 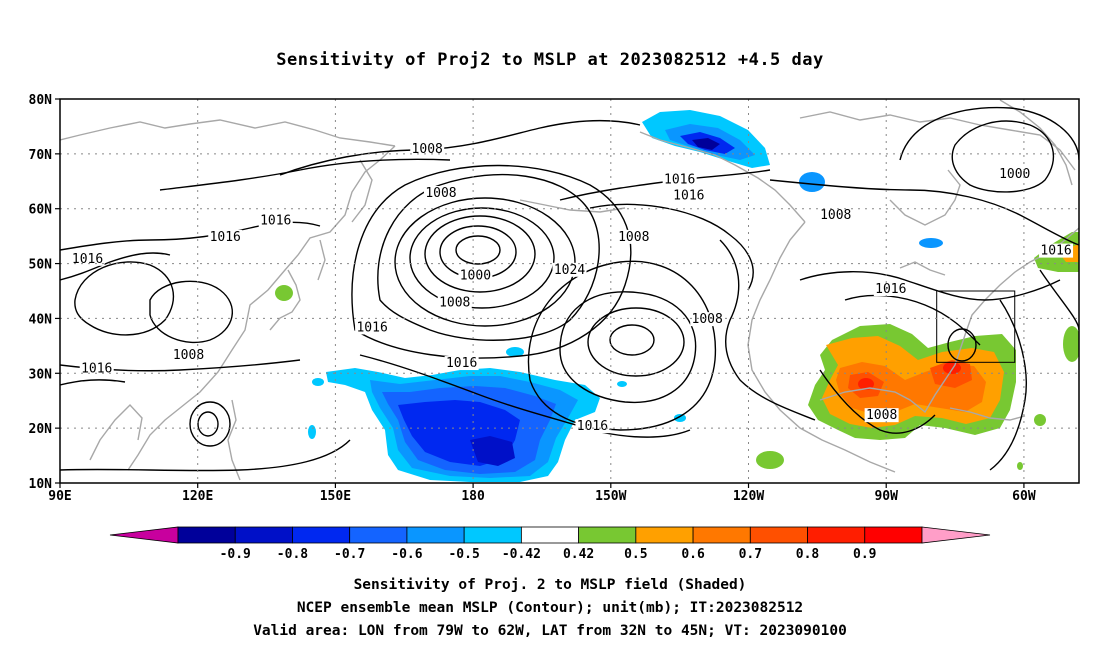 I want to click on lat-label: 40N, so click(x=41, y=319).